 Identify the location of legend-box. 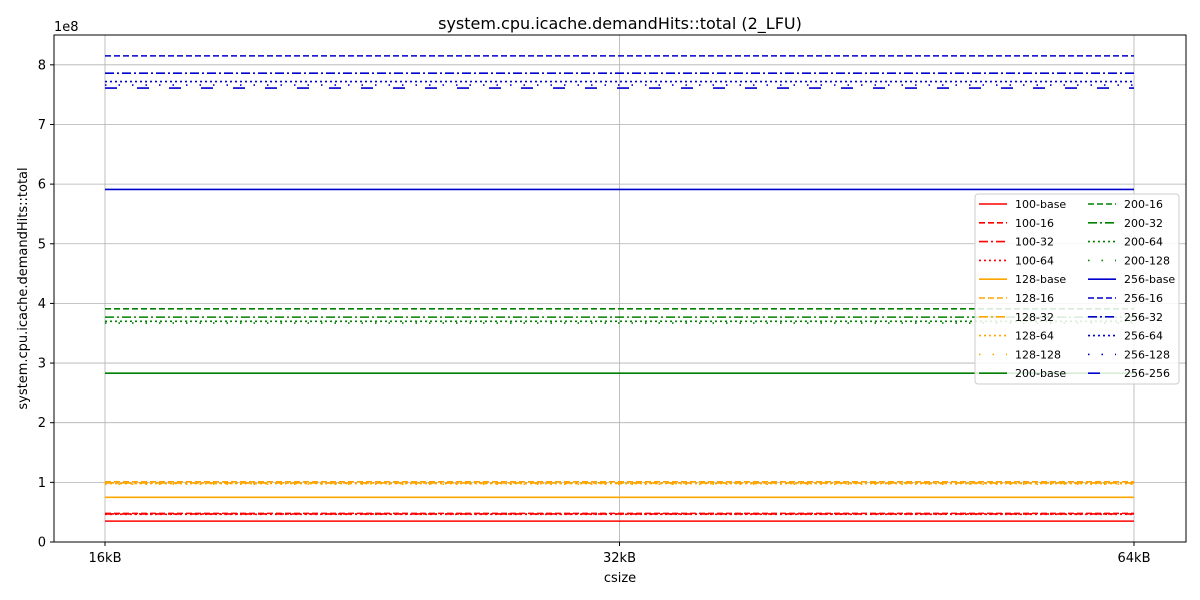
(1077, 289).